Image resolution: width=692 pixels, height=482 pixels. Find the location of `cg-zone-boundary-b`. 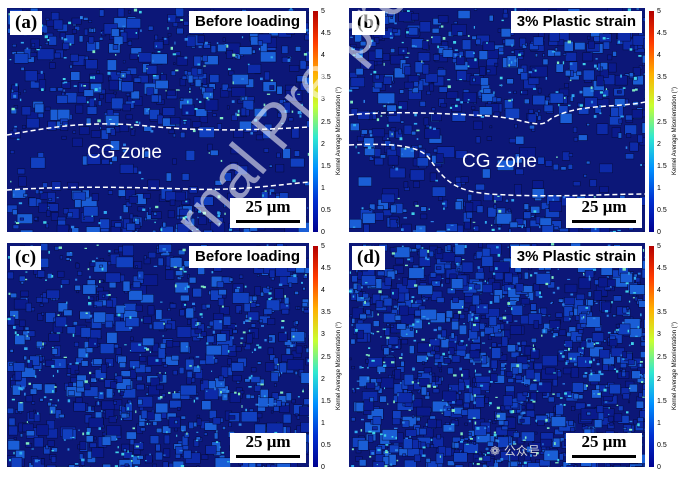

cg-zone-boundary-b is located at coordinates (497, 149).